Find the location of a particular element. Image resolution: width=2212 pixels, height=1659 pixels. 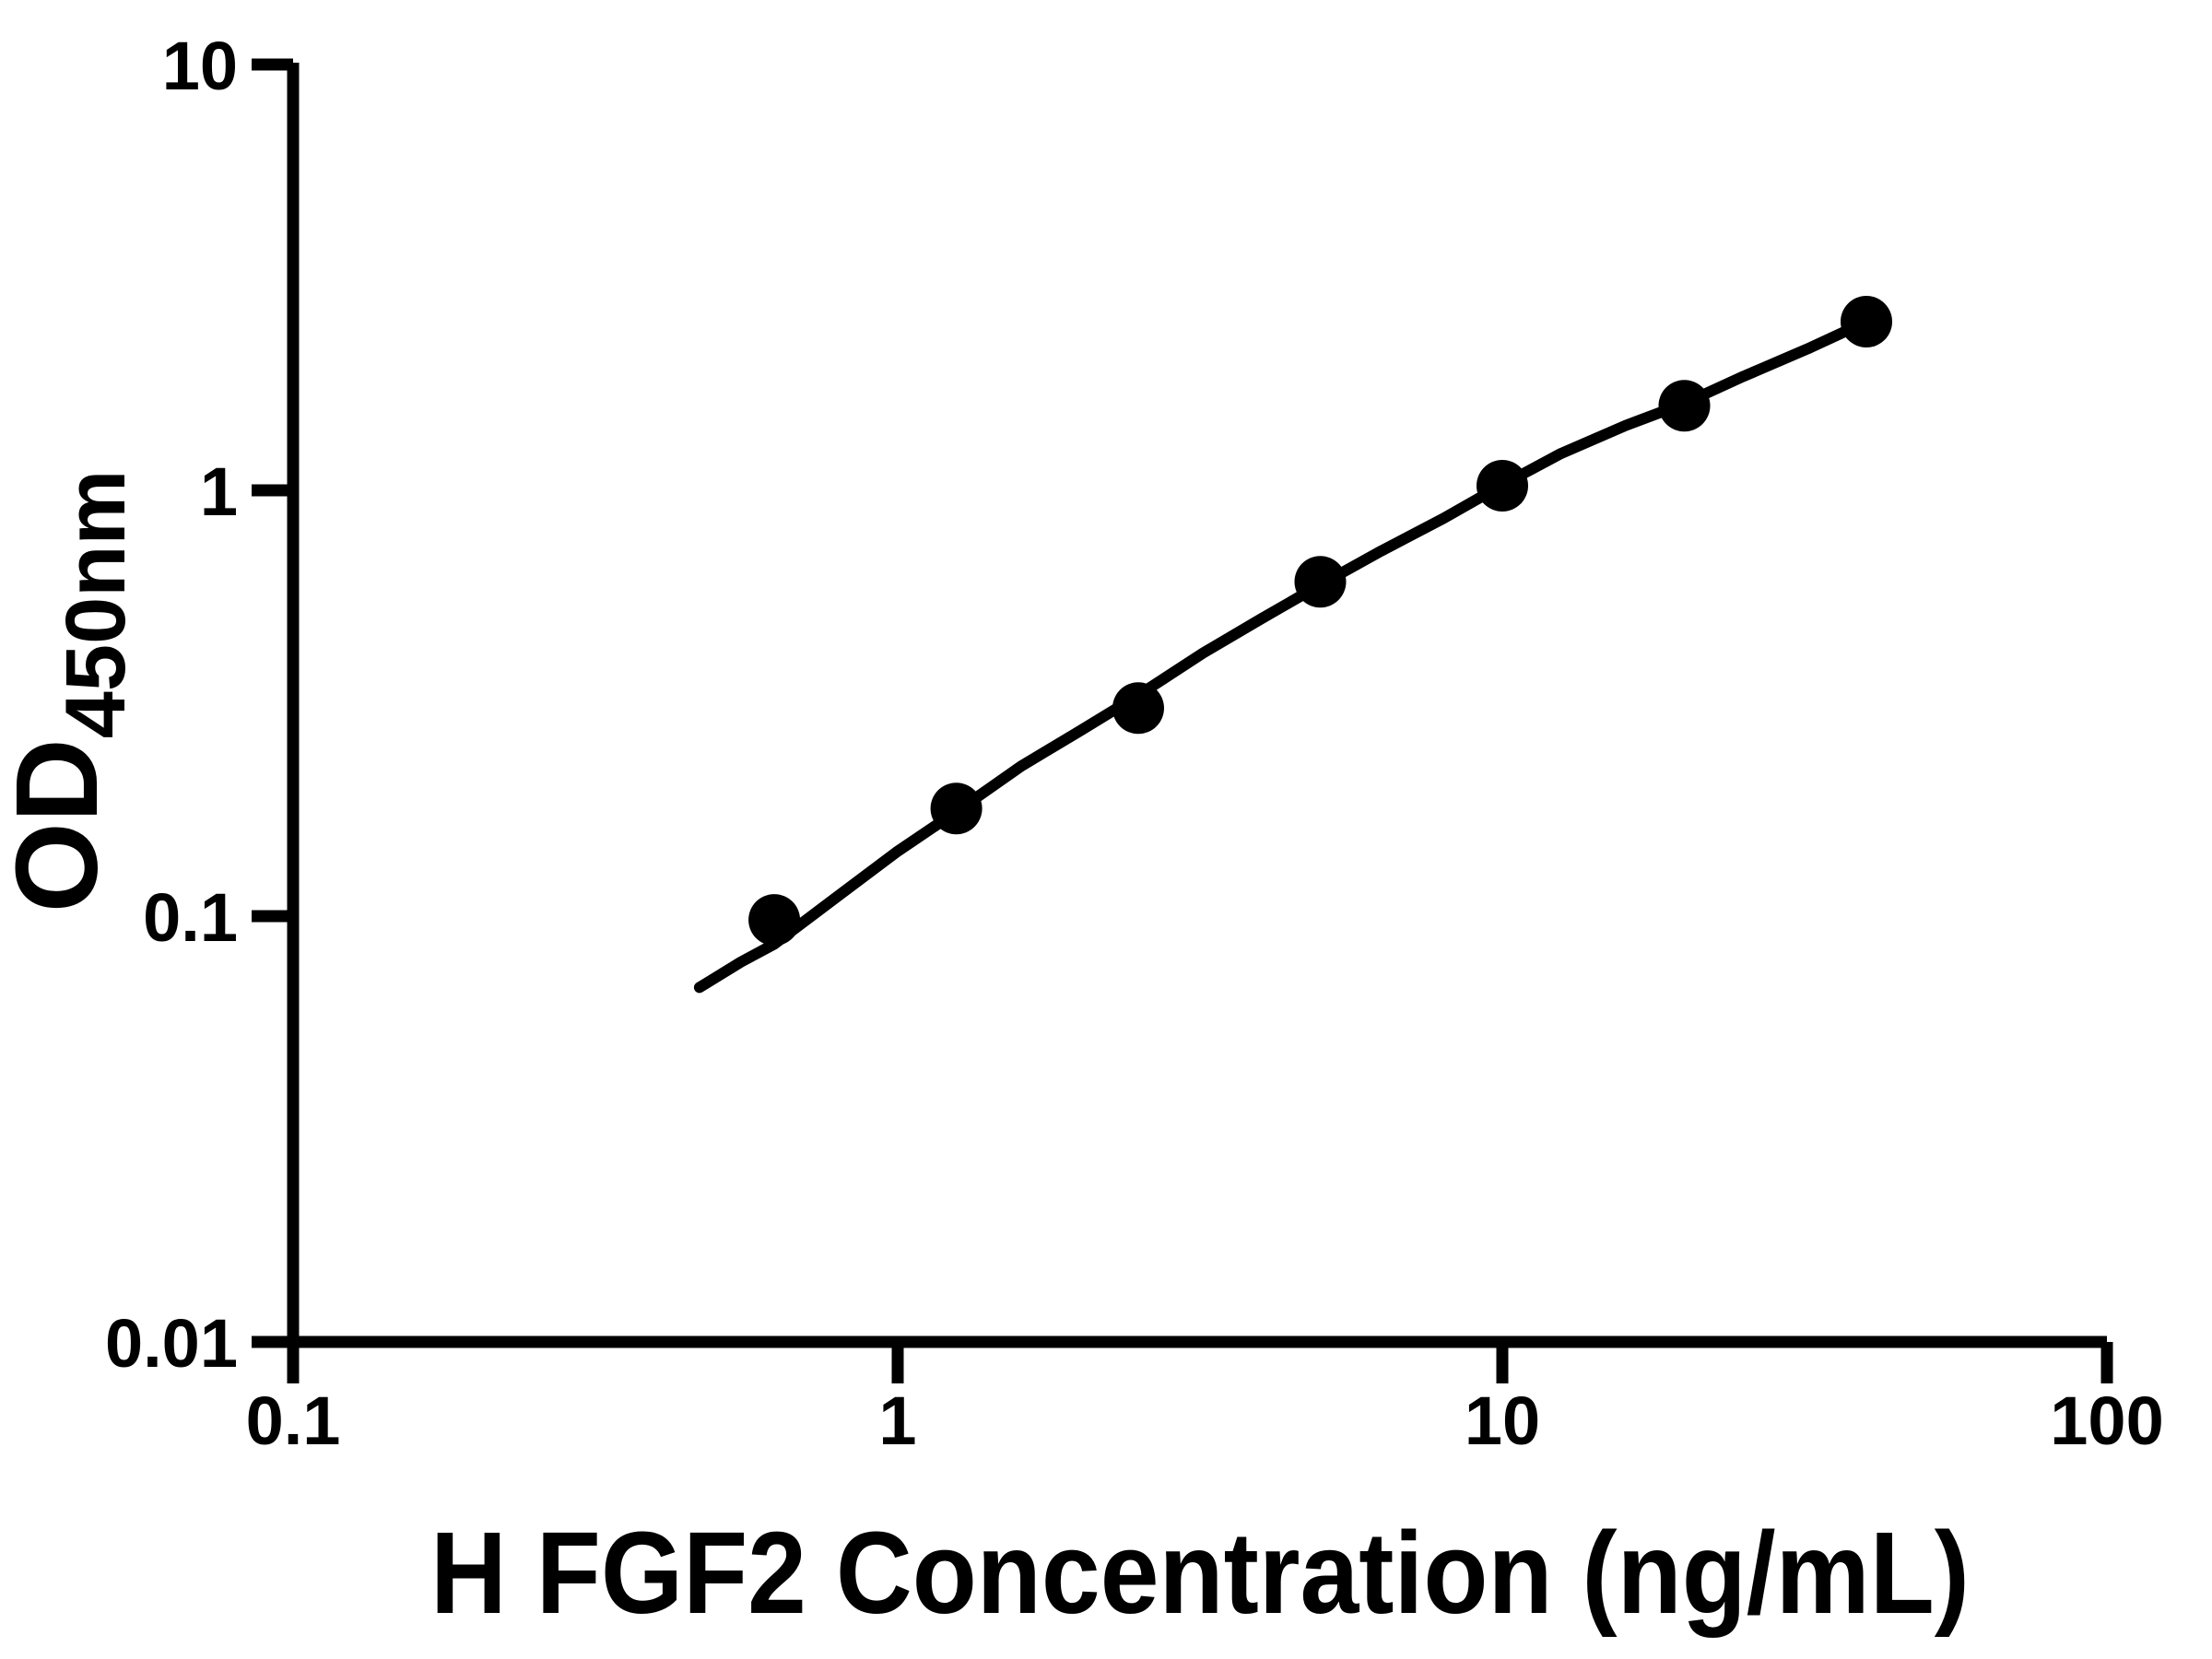

y-tick-label: 10 is located at coordinates (200, 66).